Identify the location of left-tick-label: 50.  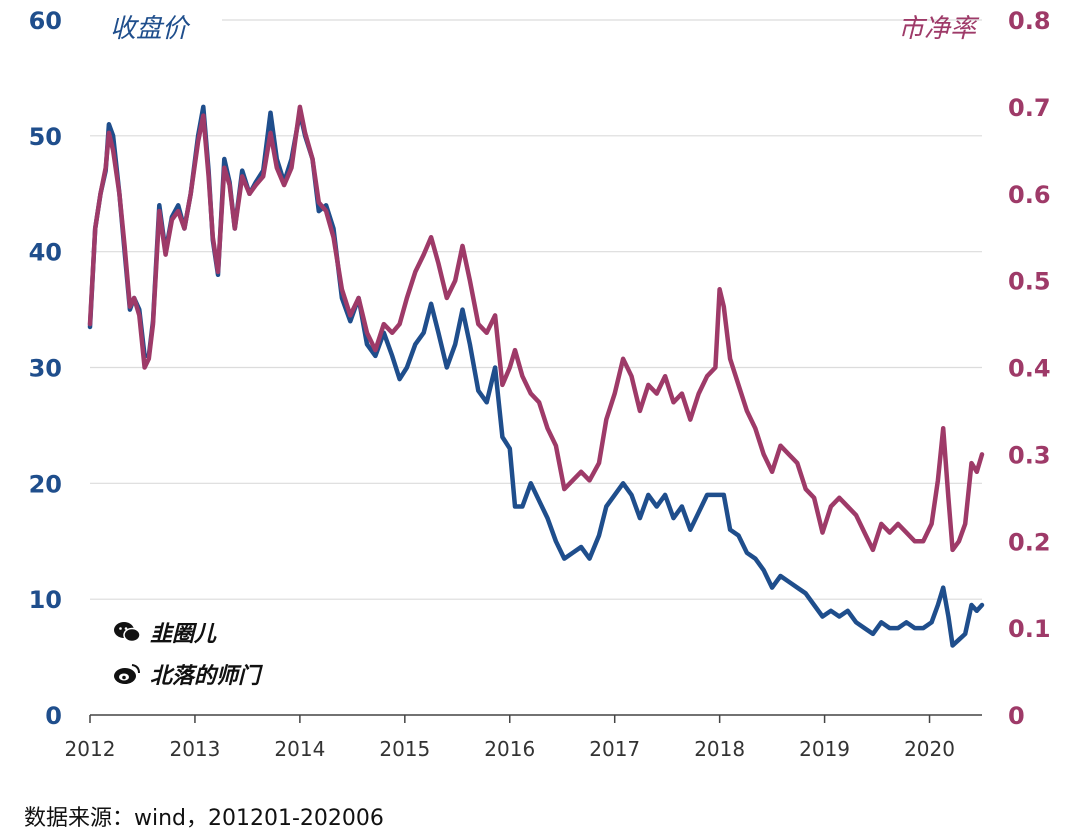
(45, 137).